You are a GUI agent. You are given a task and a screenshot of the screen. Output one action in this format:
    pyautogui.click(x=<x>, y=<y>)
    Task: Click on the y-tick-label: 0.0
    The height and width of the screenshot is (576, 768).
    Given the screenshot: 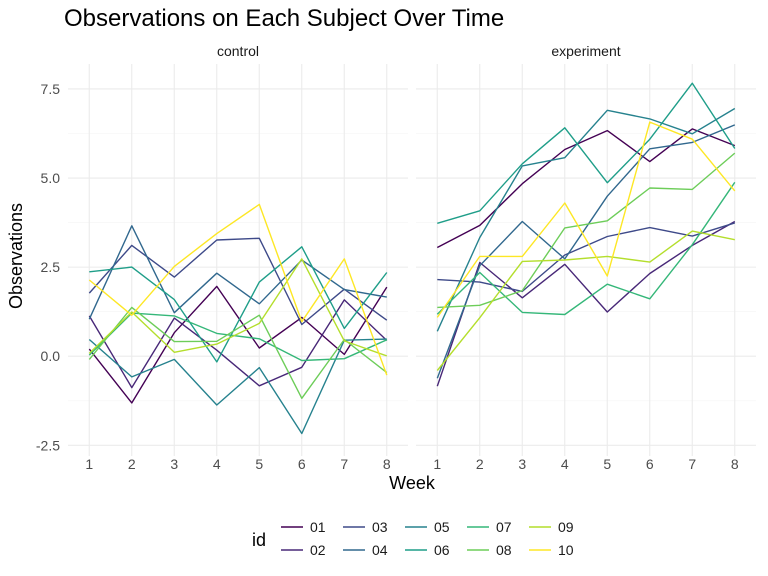 What is the action you would take?
    pyautogui.click(x=51, y=356)
    